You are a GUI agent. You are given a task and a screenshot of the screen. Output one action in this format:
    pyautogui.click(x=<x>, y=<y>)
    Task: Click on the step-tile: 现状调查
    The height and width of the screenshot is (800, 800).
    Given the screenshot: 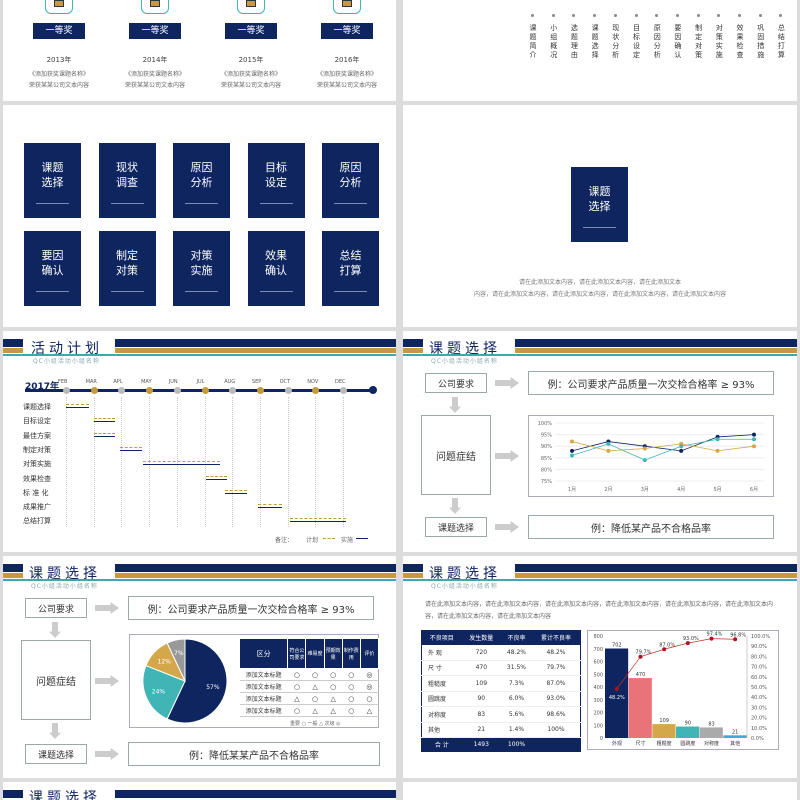 What is the action you would take?
    pyautogui.click(x=127, y=180)
    